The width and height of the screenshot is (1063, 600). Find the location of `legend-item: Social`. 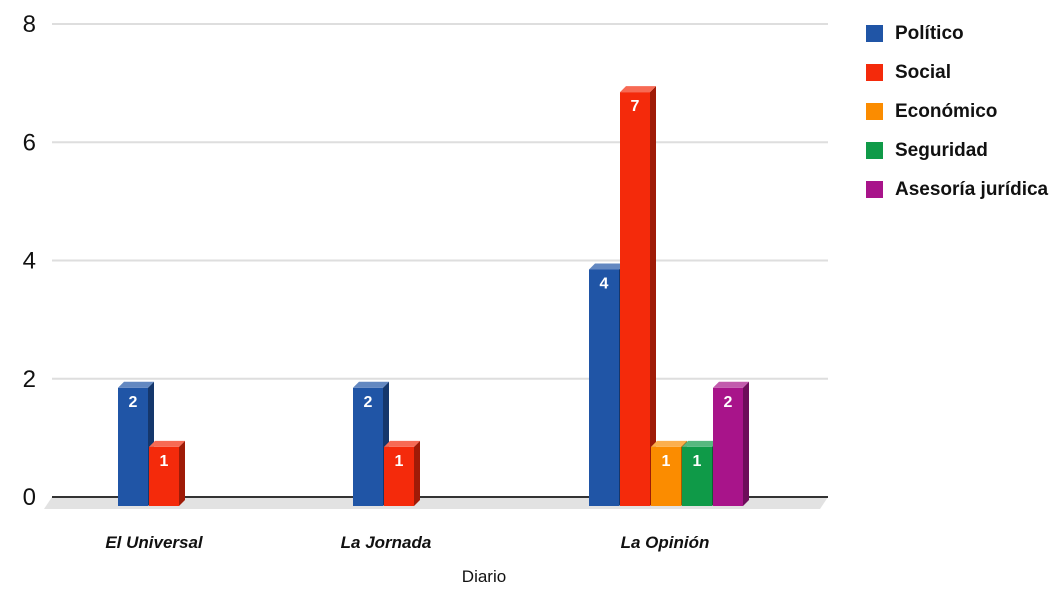

legend-item: Social is located at coordinates (957, 72).